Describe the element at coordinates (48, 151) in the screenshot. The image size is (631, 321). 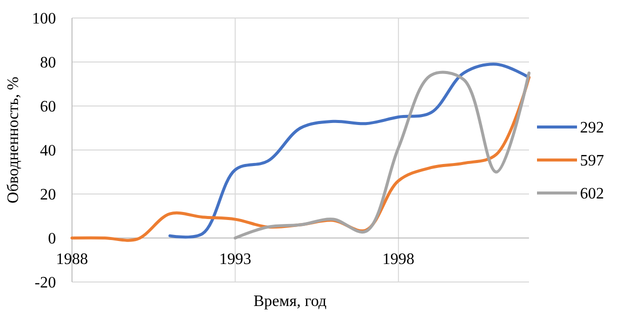
I see `y-tick-label: 40` at that location.